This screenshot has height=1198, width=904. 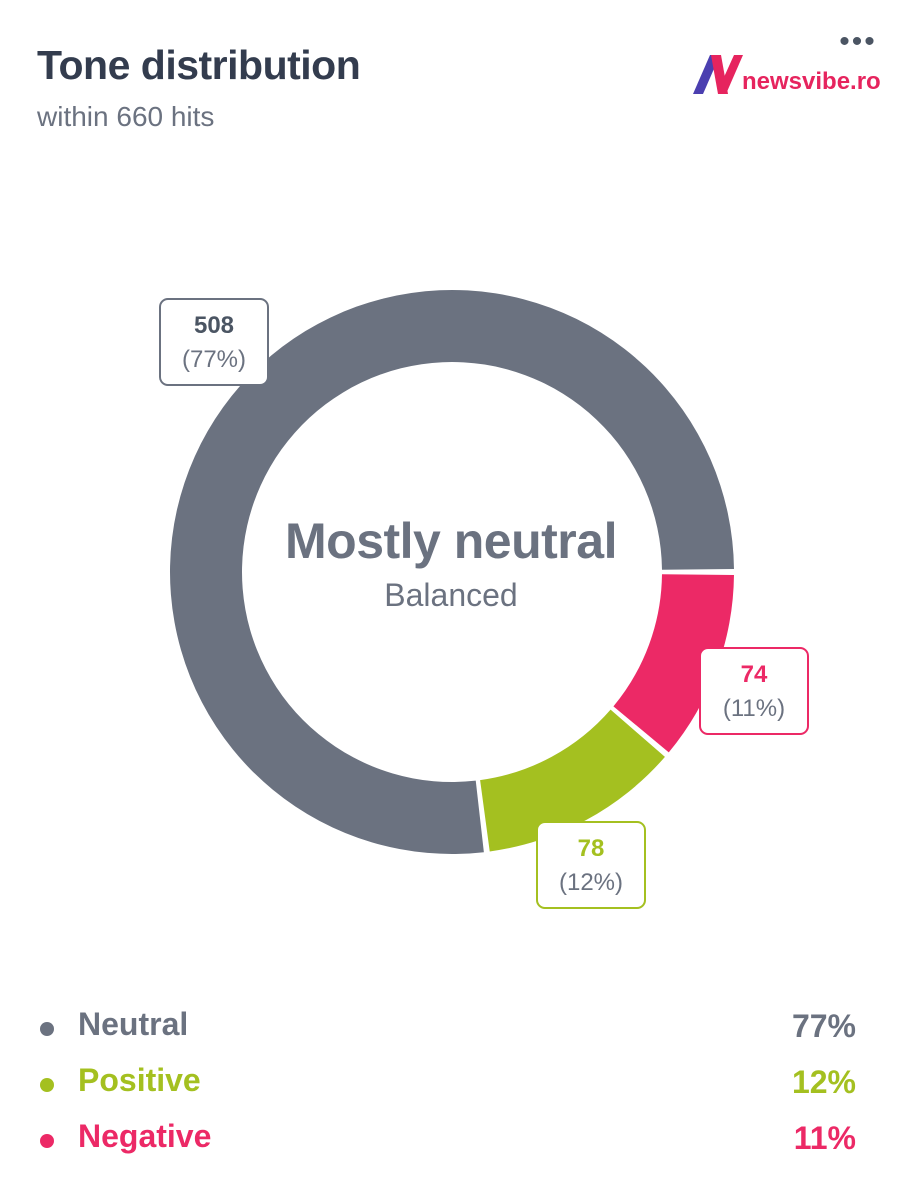 What do you see at coordinates (673, 663) in the screenshot?
I see `donut-slice-negative` at bounding box center [673, 663].